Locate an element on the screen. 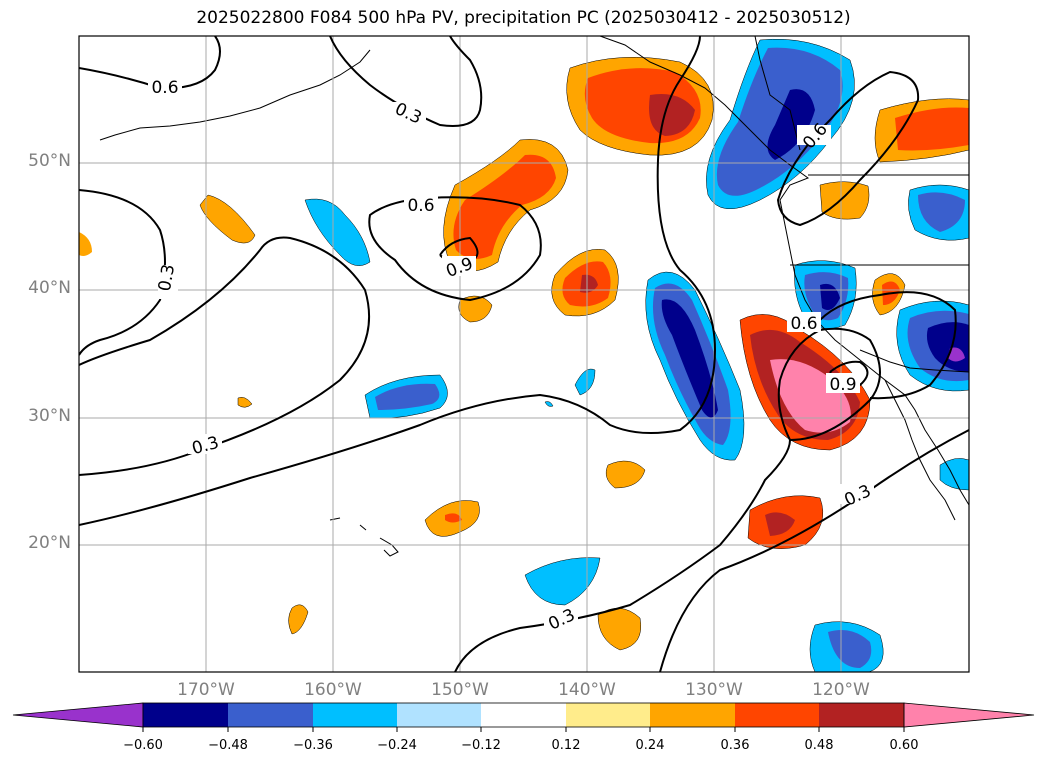  lon-label: 170°W is located at coordinates (206, 690).